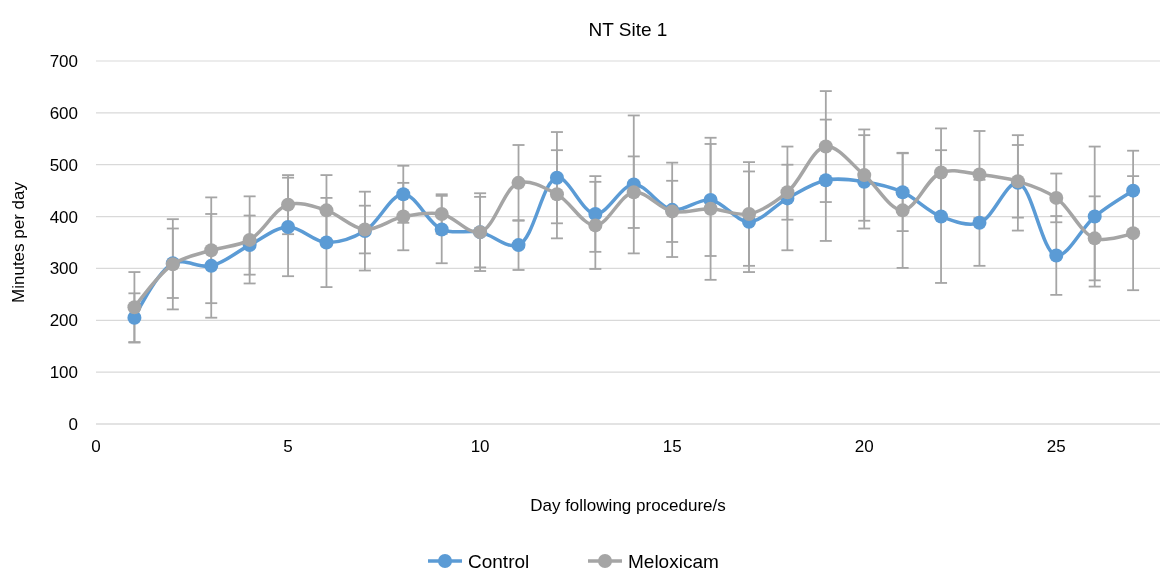 Image resolution: width=1164 pixels, height=572 pixels. What do you see at coordinates (628, 29) in the screenshot?
I see `chart-title: NT Site 1` at bounding box center [628, 29].